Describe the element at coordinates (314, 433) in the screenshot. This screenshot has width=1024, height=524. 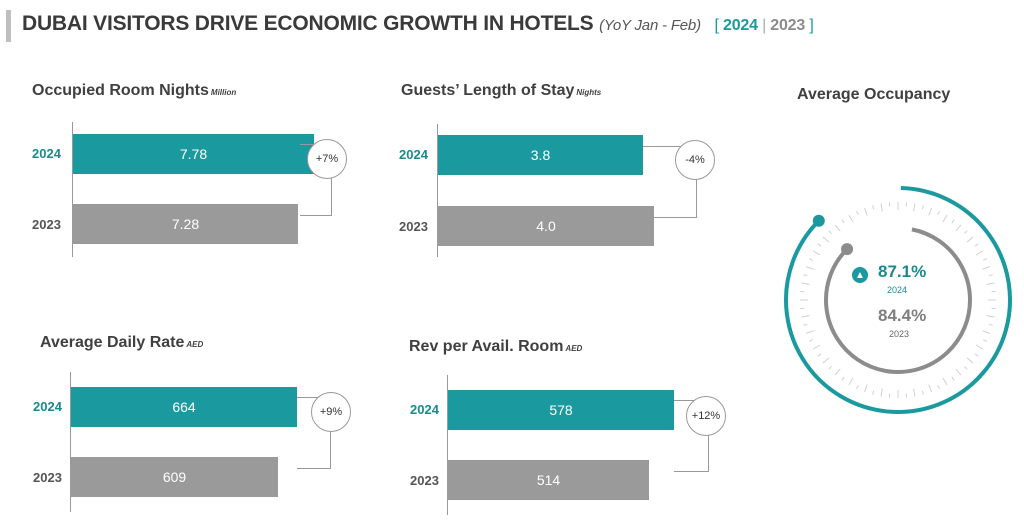
I see `change-connector` at that location.